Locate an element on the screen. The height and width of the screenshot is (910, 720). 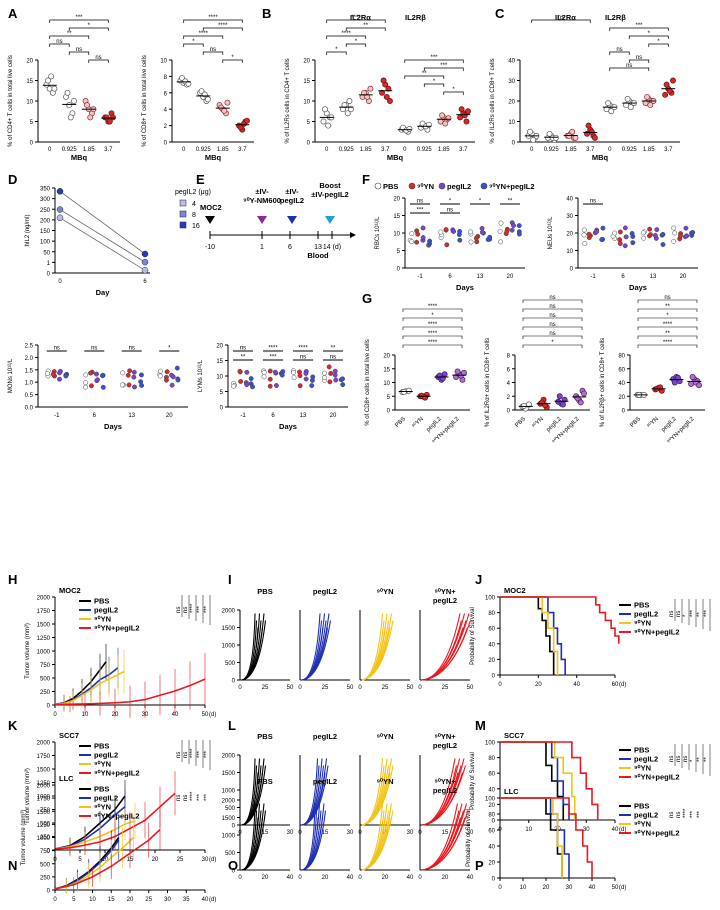
M-y-tick-label: 60 is located at coordinates (491, 775).